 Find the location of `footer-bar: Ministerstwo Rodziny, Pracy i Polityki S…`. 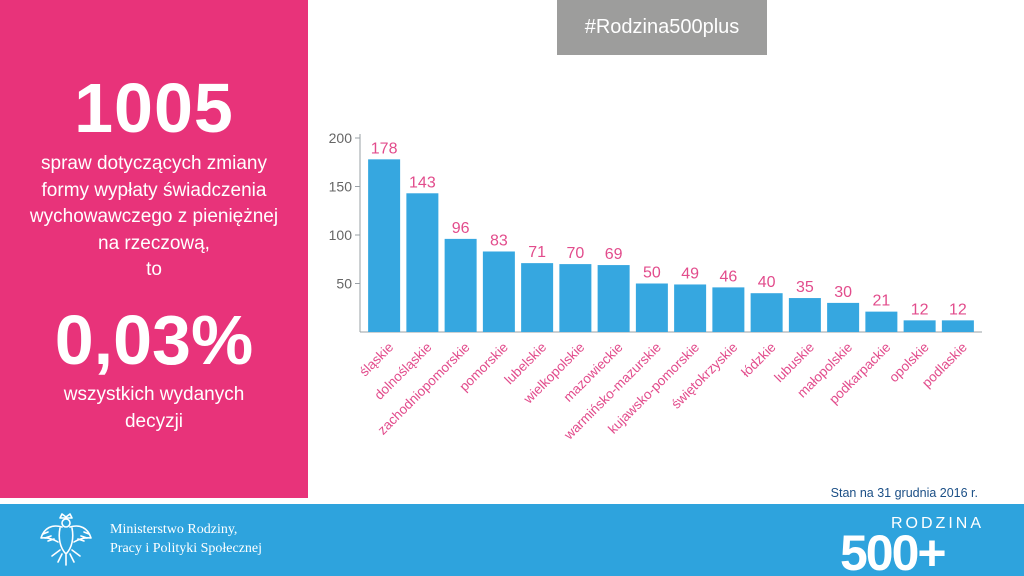

footer-bar: Ministerstwo Rodziny, Pracy i Polityki S… is located at coordinates (512, 540).